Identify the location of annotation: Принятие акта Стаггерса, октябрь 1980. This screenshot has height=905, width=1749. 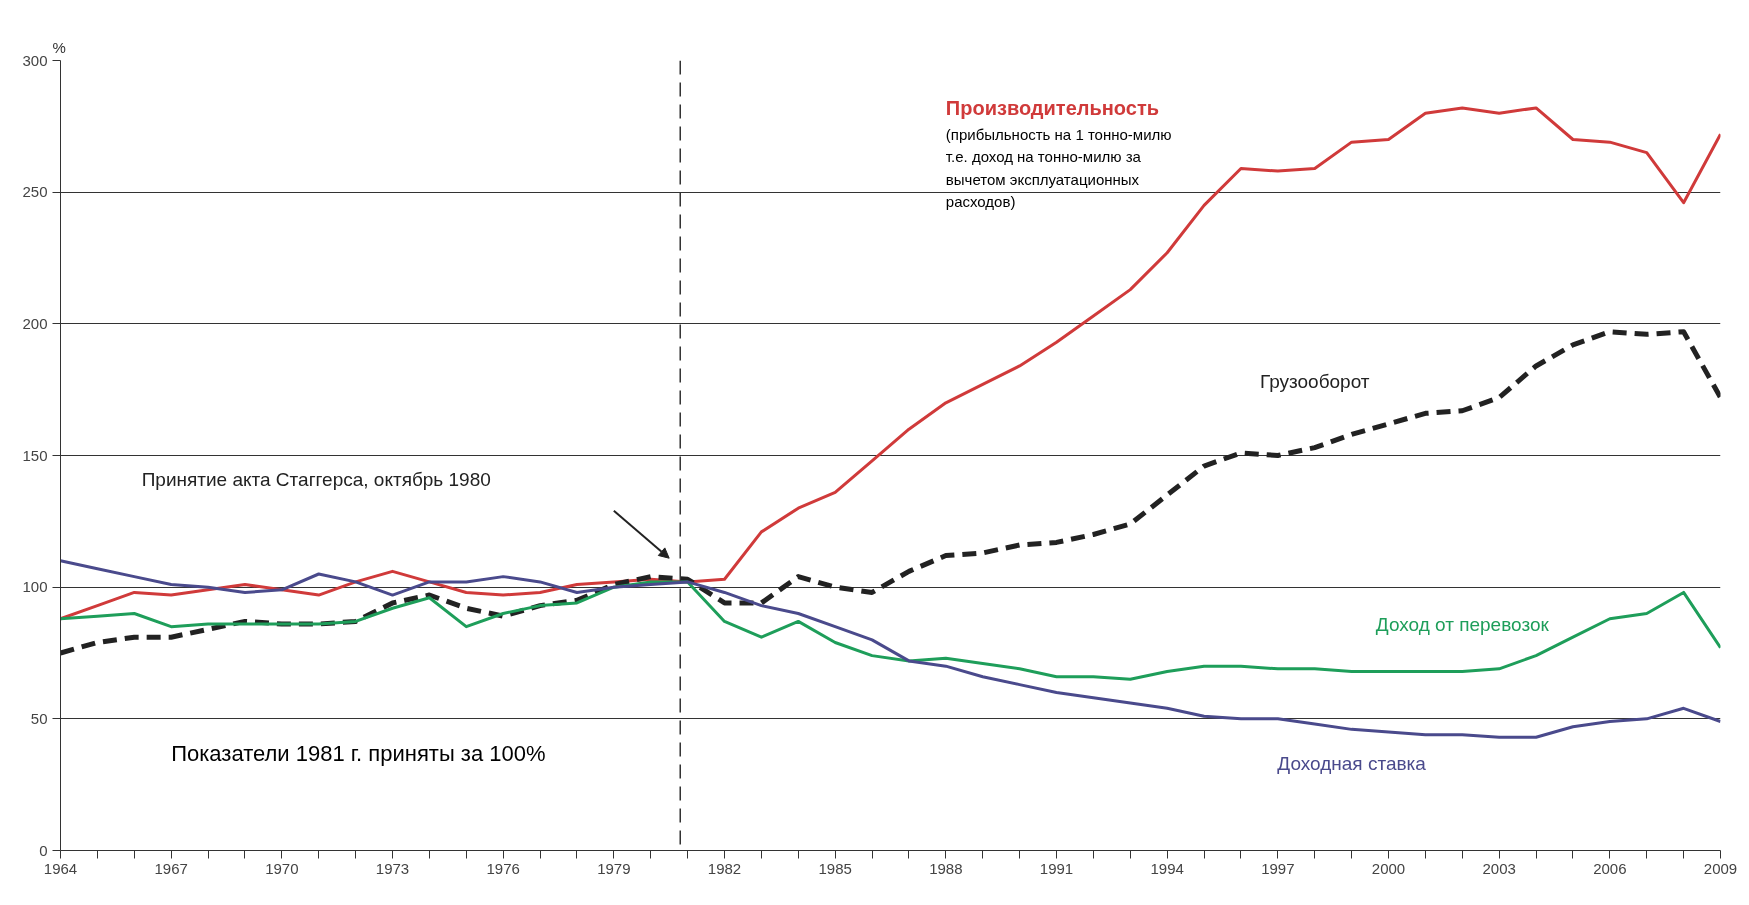
(316, 479).